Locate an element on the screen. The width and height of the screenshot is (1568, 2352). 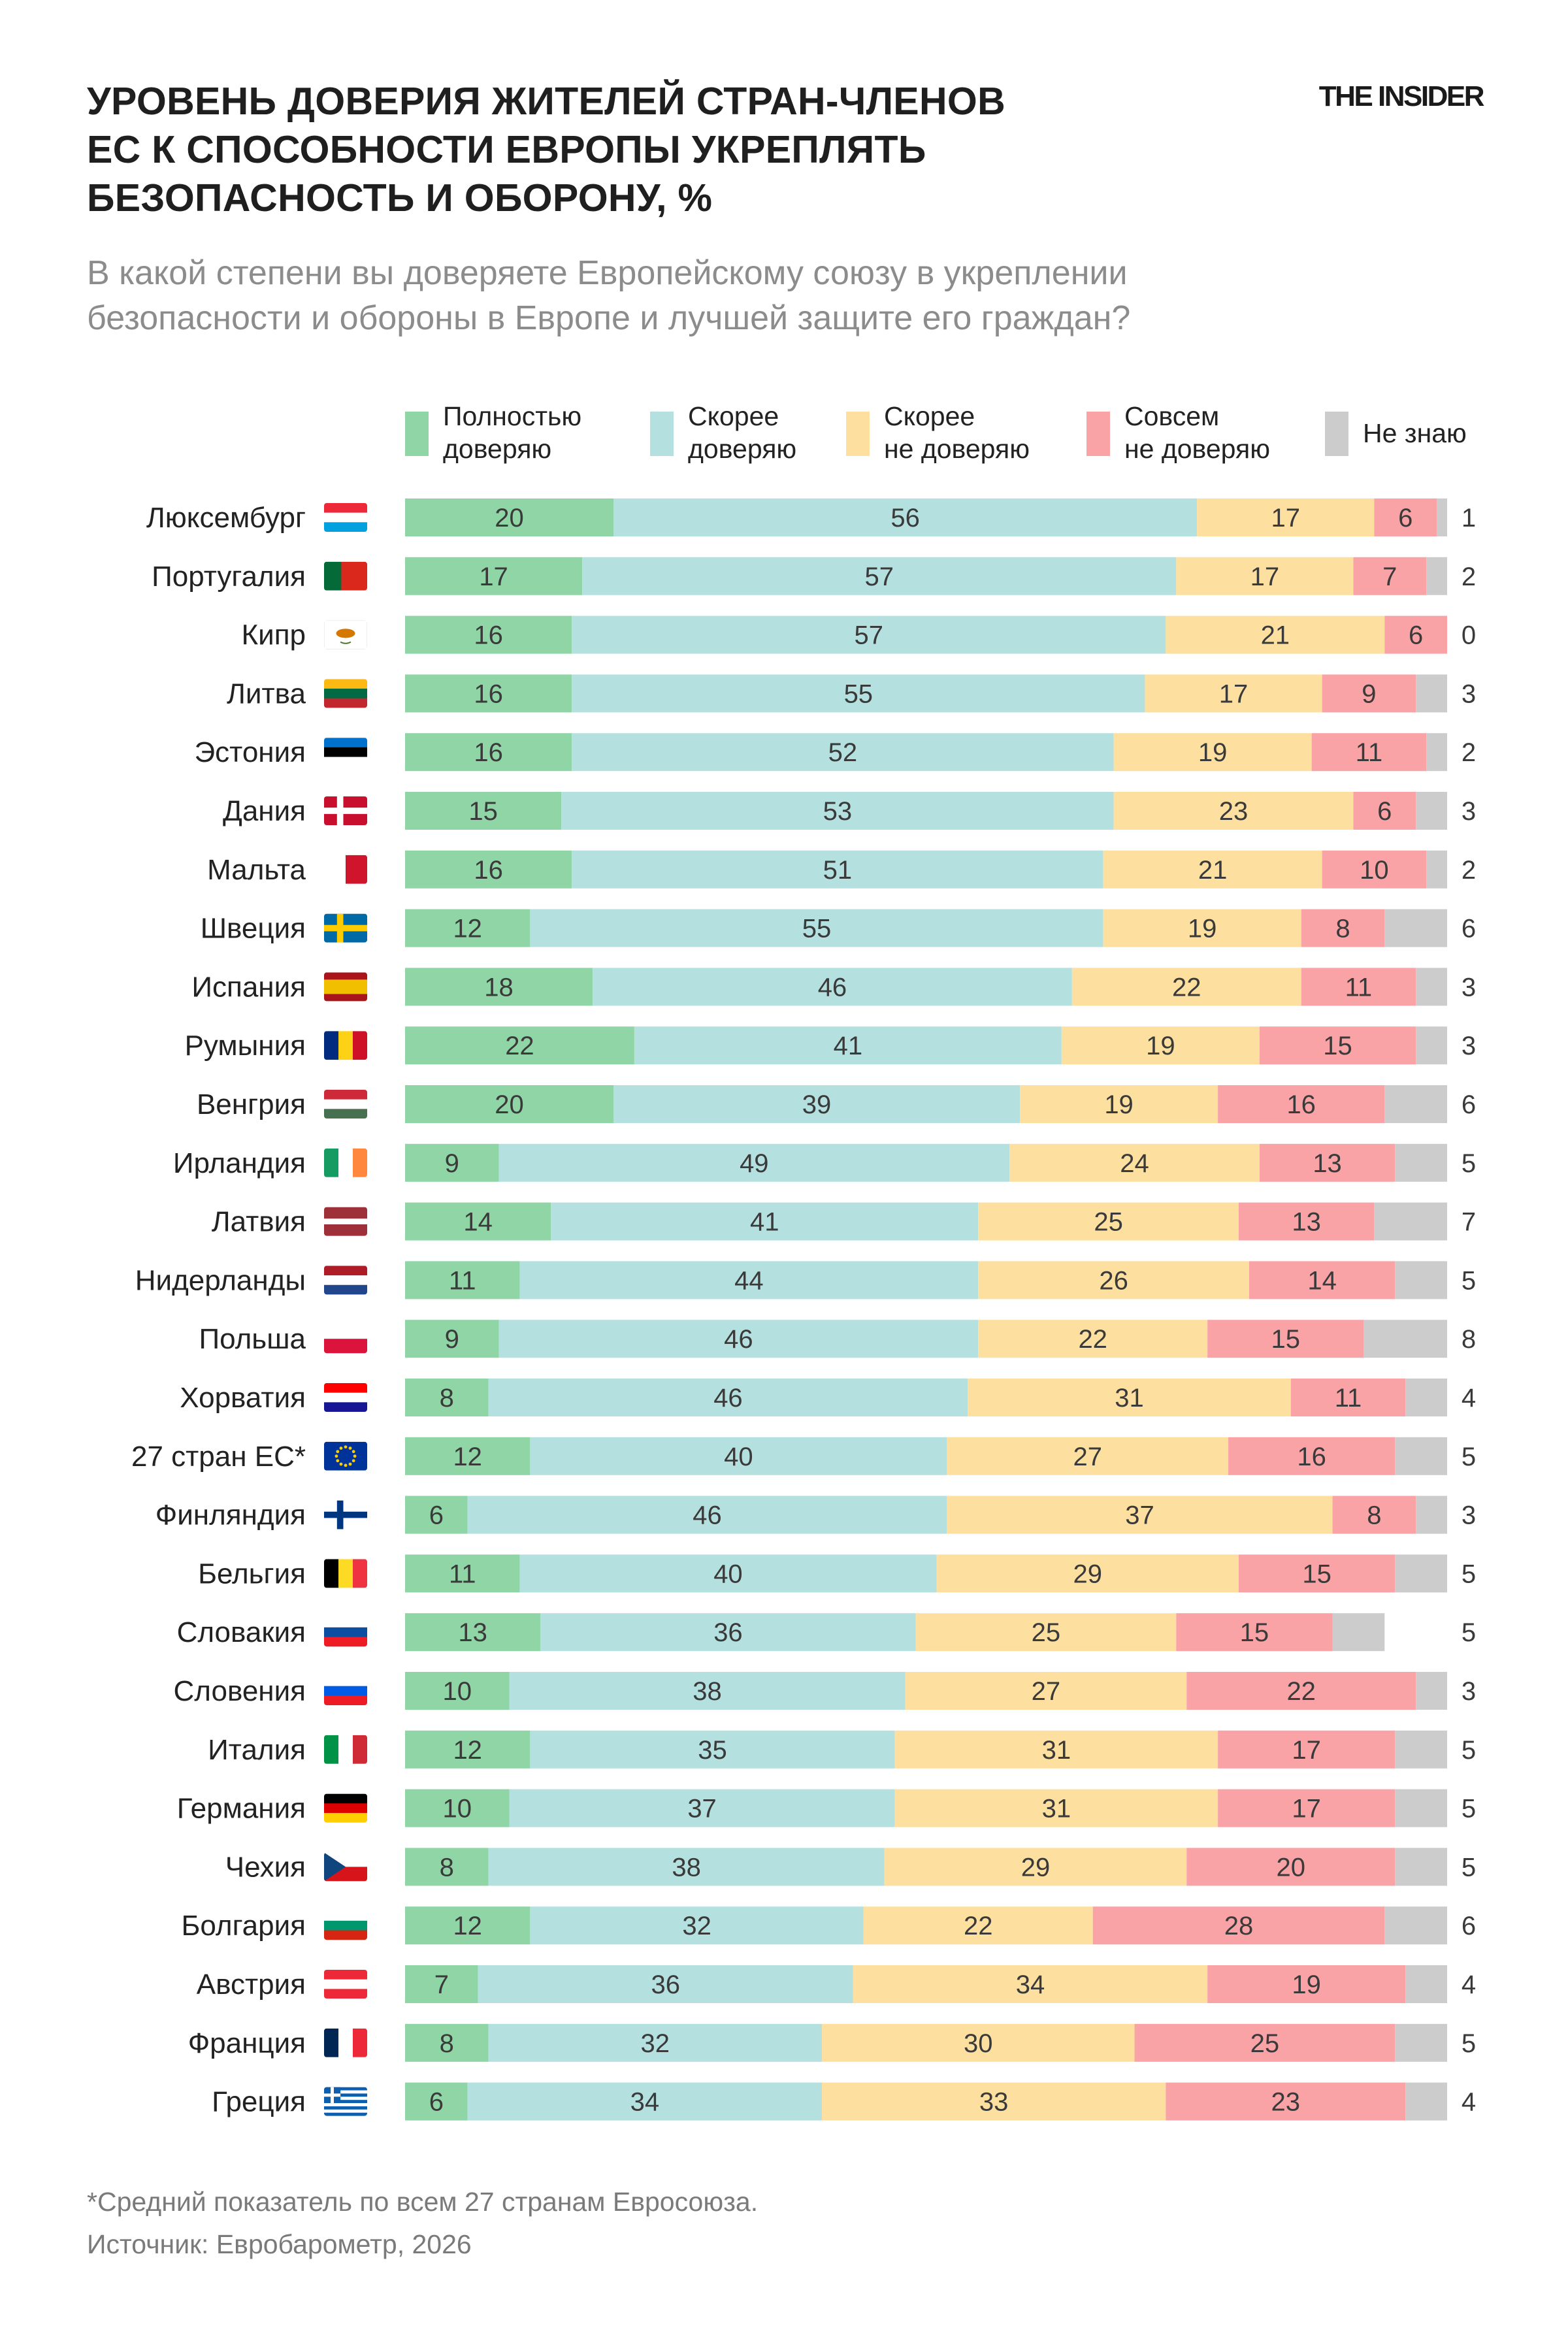
value-label-rather-distrust: 29 is located at coordinates (1087, 1574).